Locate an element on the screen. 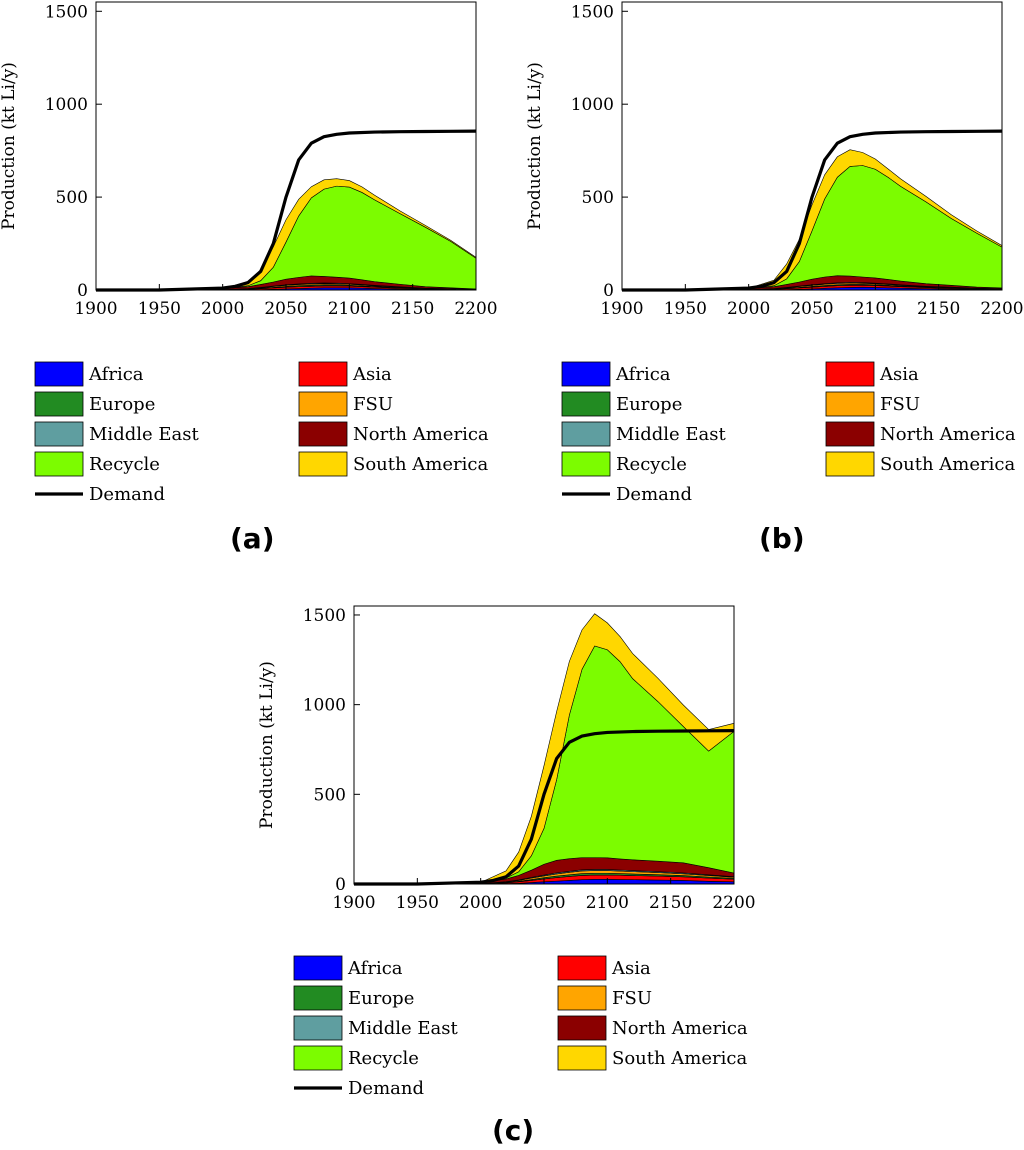 The image size is (1024, 1150). panel-label-b: (b) is located at coordinates (782, 538).